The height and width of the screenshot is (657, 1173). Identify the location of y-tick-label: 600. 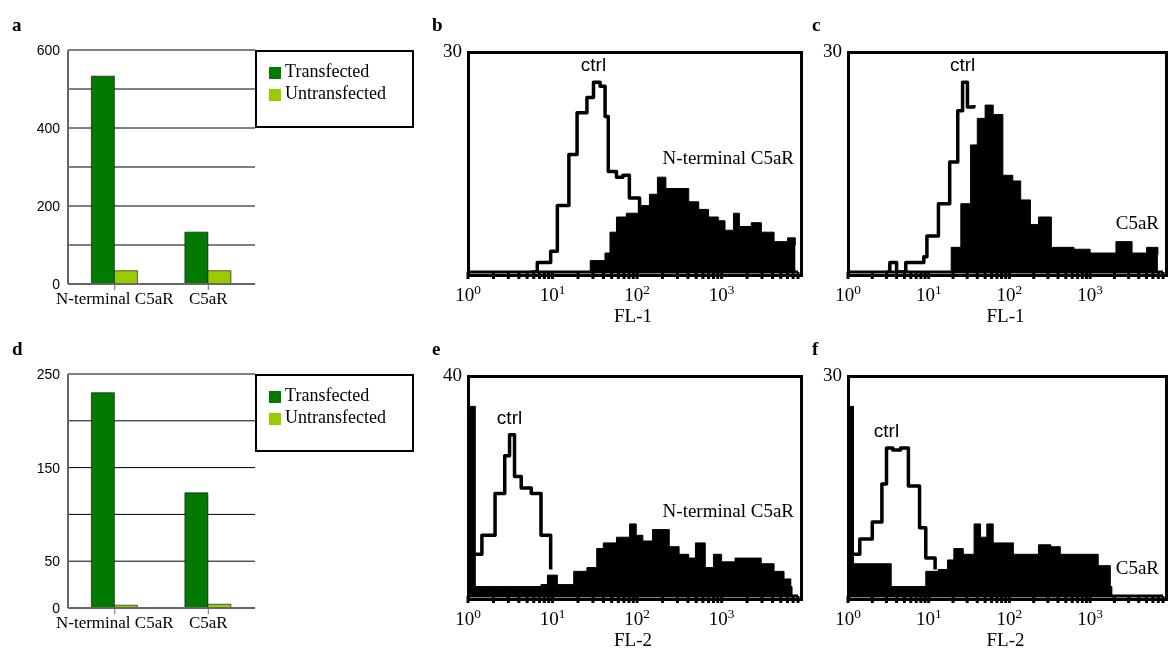
(48, 49).